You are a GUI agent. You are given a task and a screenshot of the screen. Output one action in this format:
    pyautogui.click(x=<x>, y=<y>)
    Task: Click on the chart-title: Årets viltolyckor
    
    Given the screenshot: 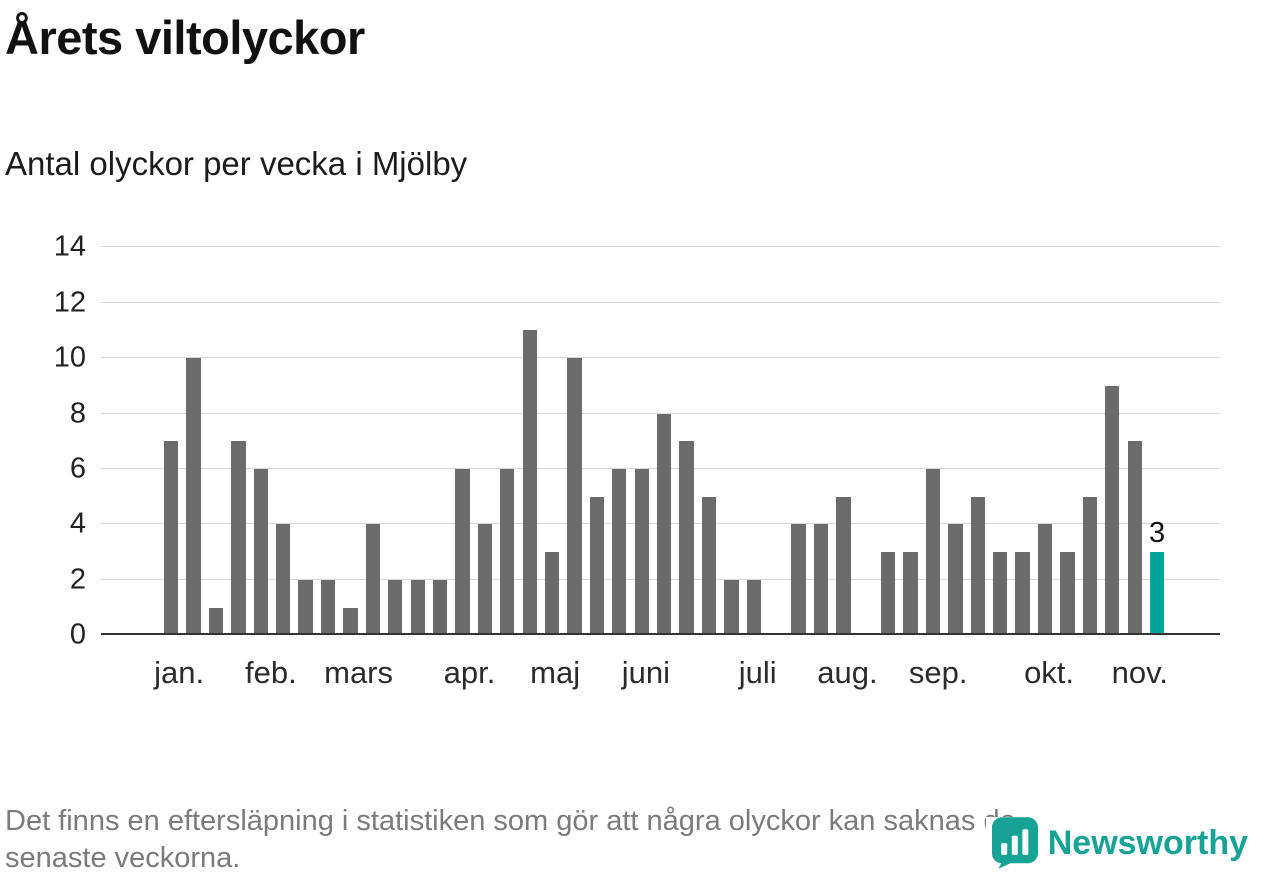 What is the action you would take?
    pyautogui.click(x=185, y=37)
    